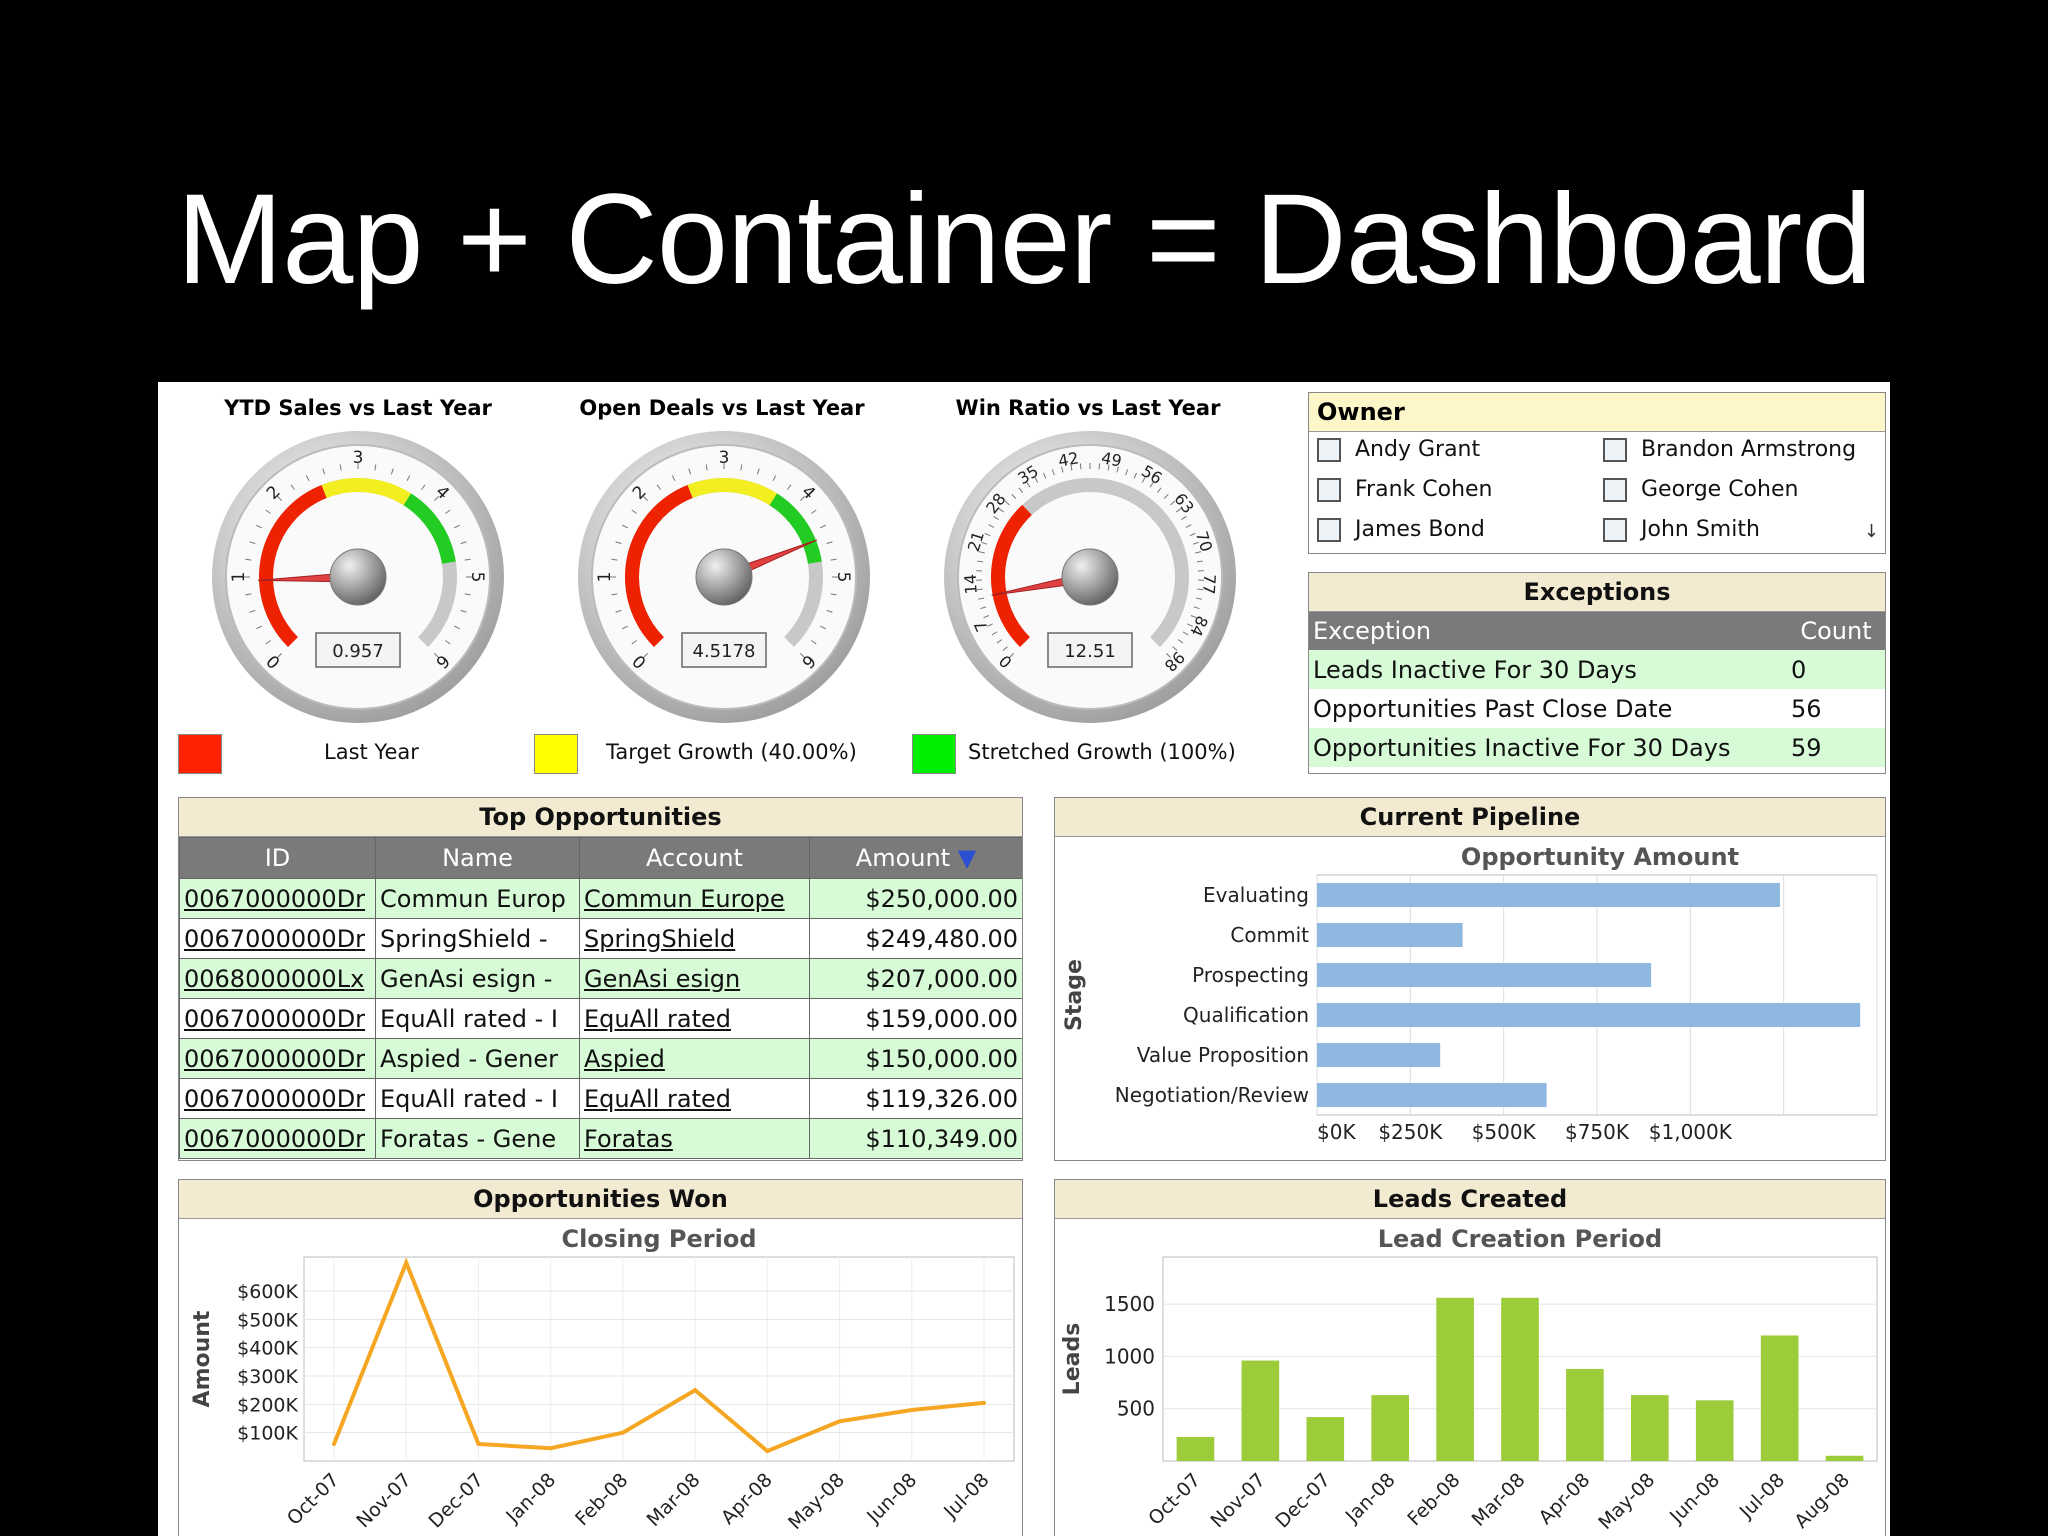  What do you see at coordinates (843, 577) in the screenshot?
I see `gauge-tick-label: 5` at bounding box center [843, 577].